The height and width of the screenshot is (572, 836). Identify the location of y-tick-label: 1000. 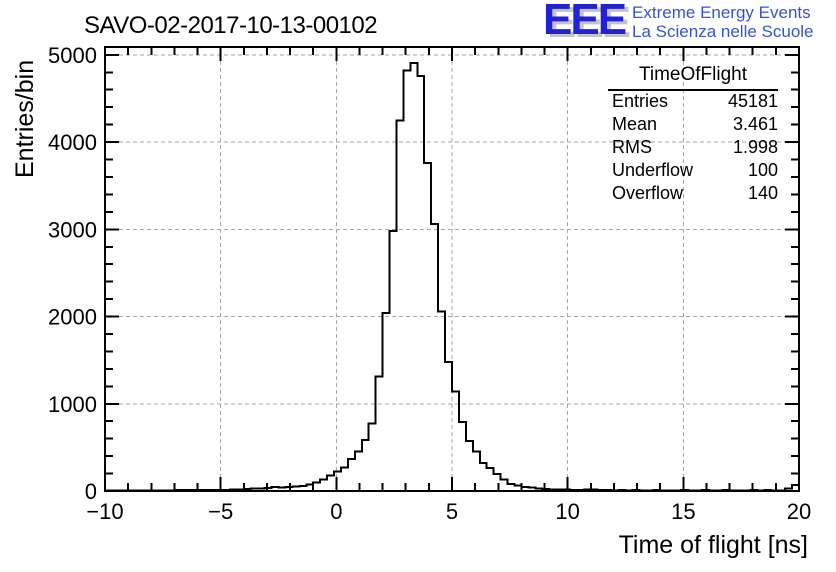
(72, 404).